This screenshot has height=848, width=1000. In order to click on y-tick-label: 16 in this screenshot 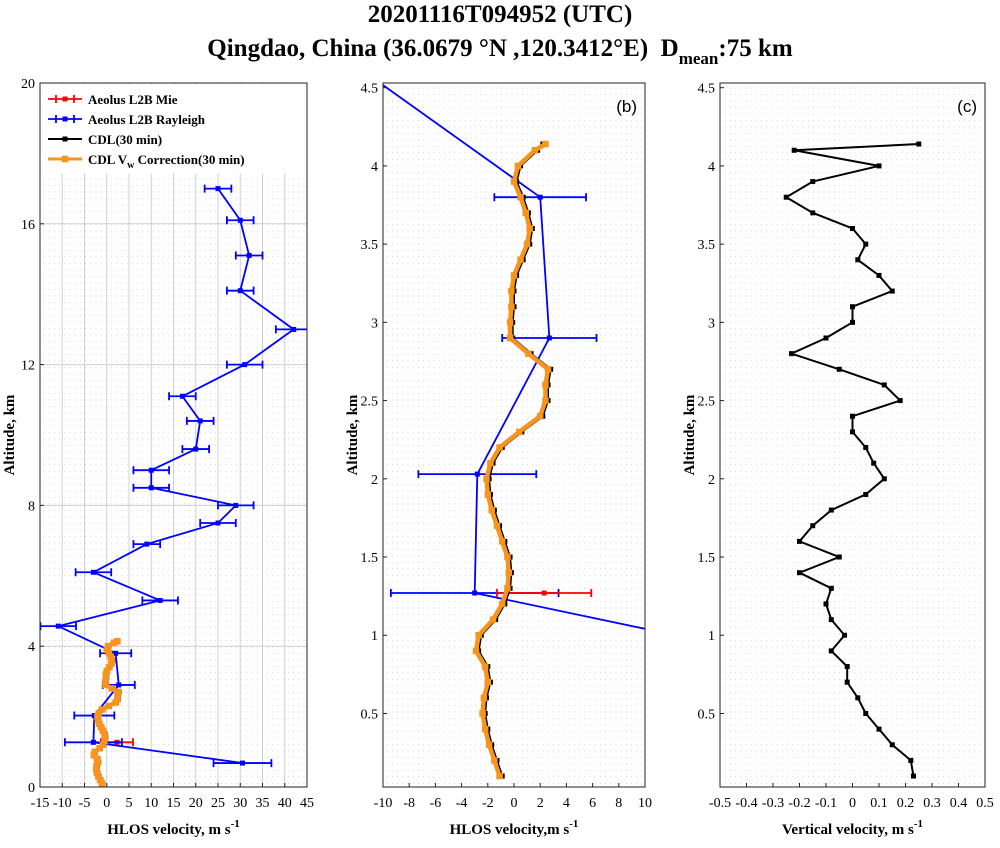, I will do `click(28, 225)`.